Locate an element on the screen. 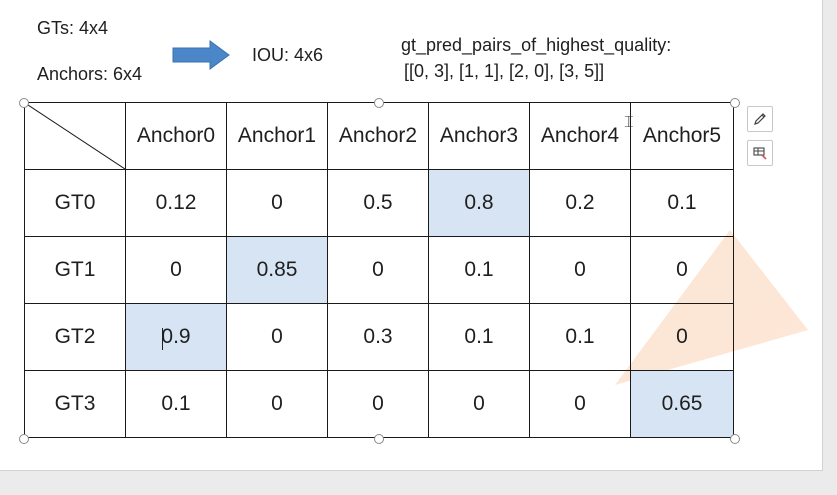  column-header: Anchor2 is located at coordinates (378, 136).